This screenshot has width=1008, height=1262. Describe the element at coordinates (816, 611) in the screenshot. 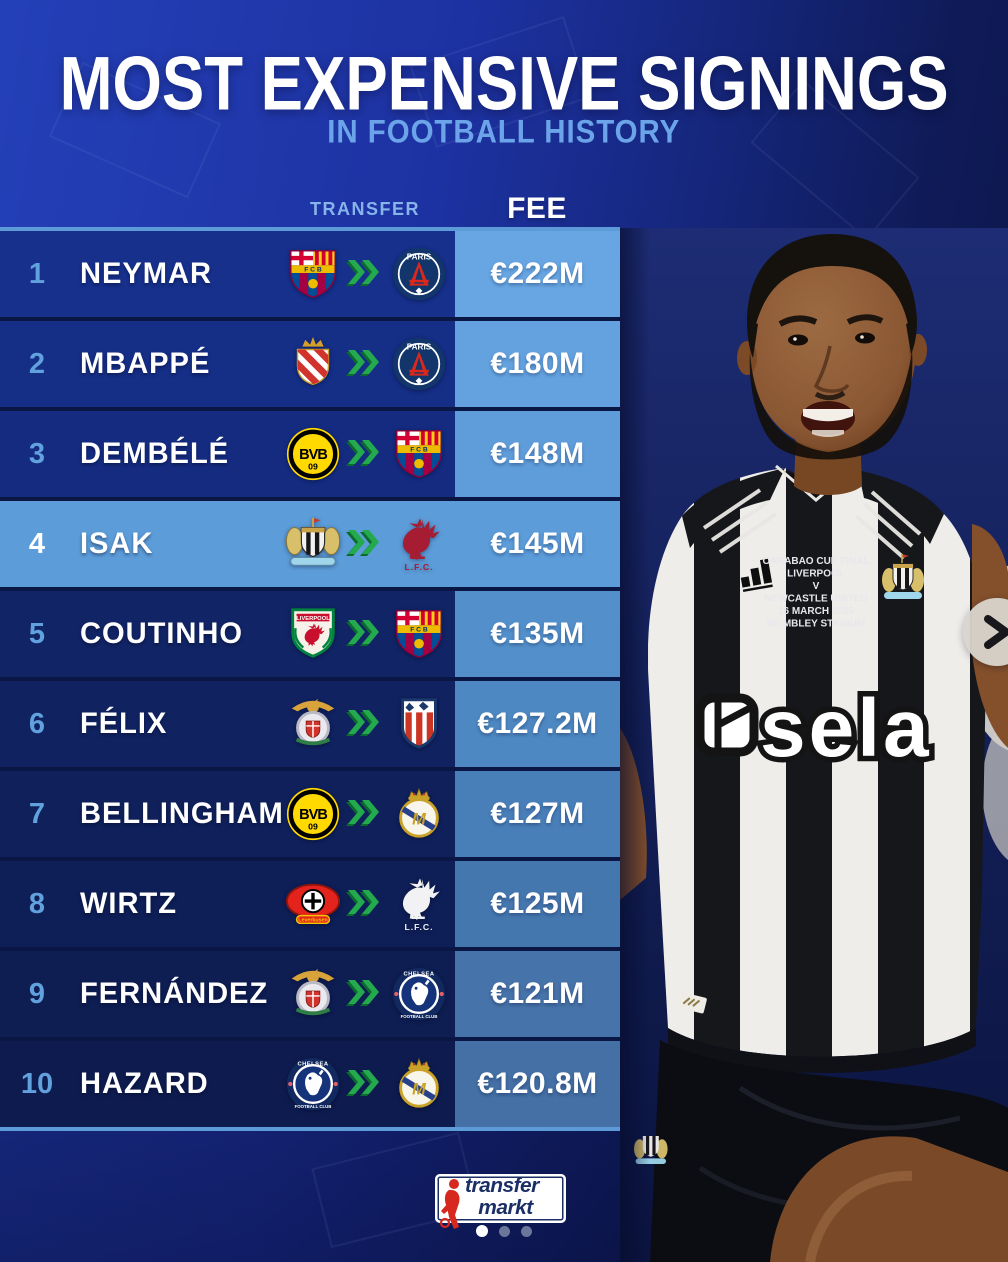

I see `svg-text: 16 MARCH 2025` at that location.